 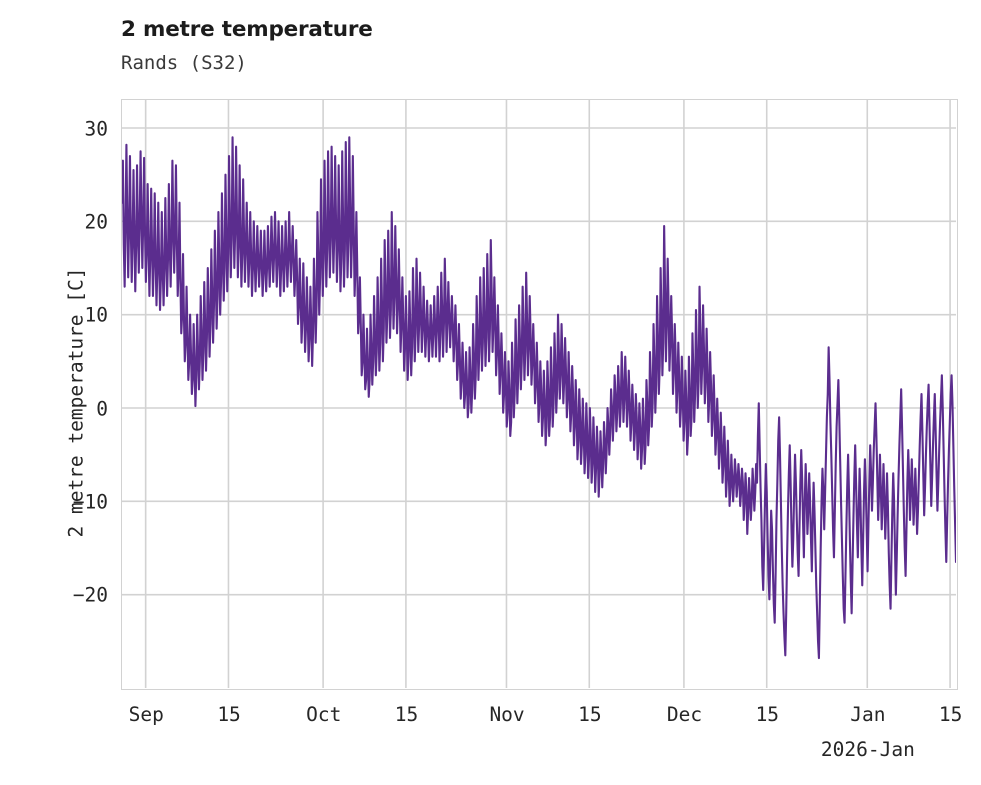 I want to click on x-tick-label-3: 15, so click(x=406, y=714).